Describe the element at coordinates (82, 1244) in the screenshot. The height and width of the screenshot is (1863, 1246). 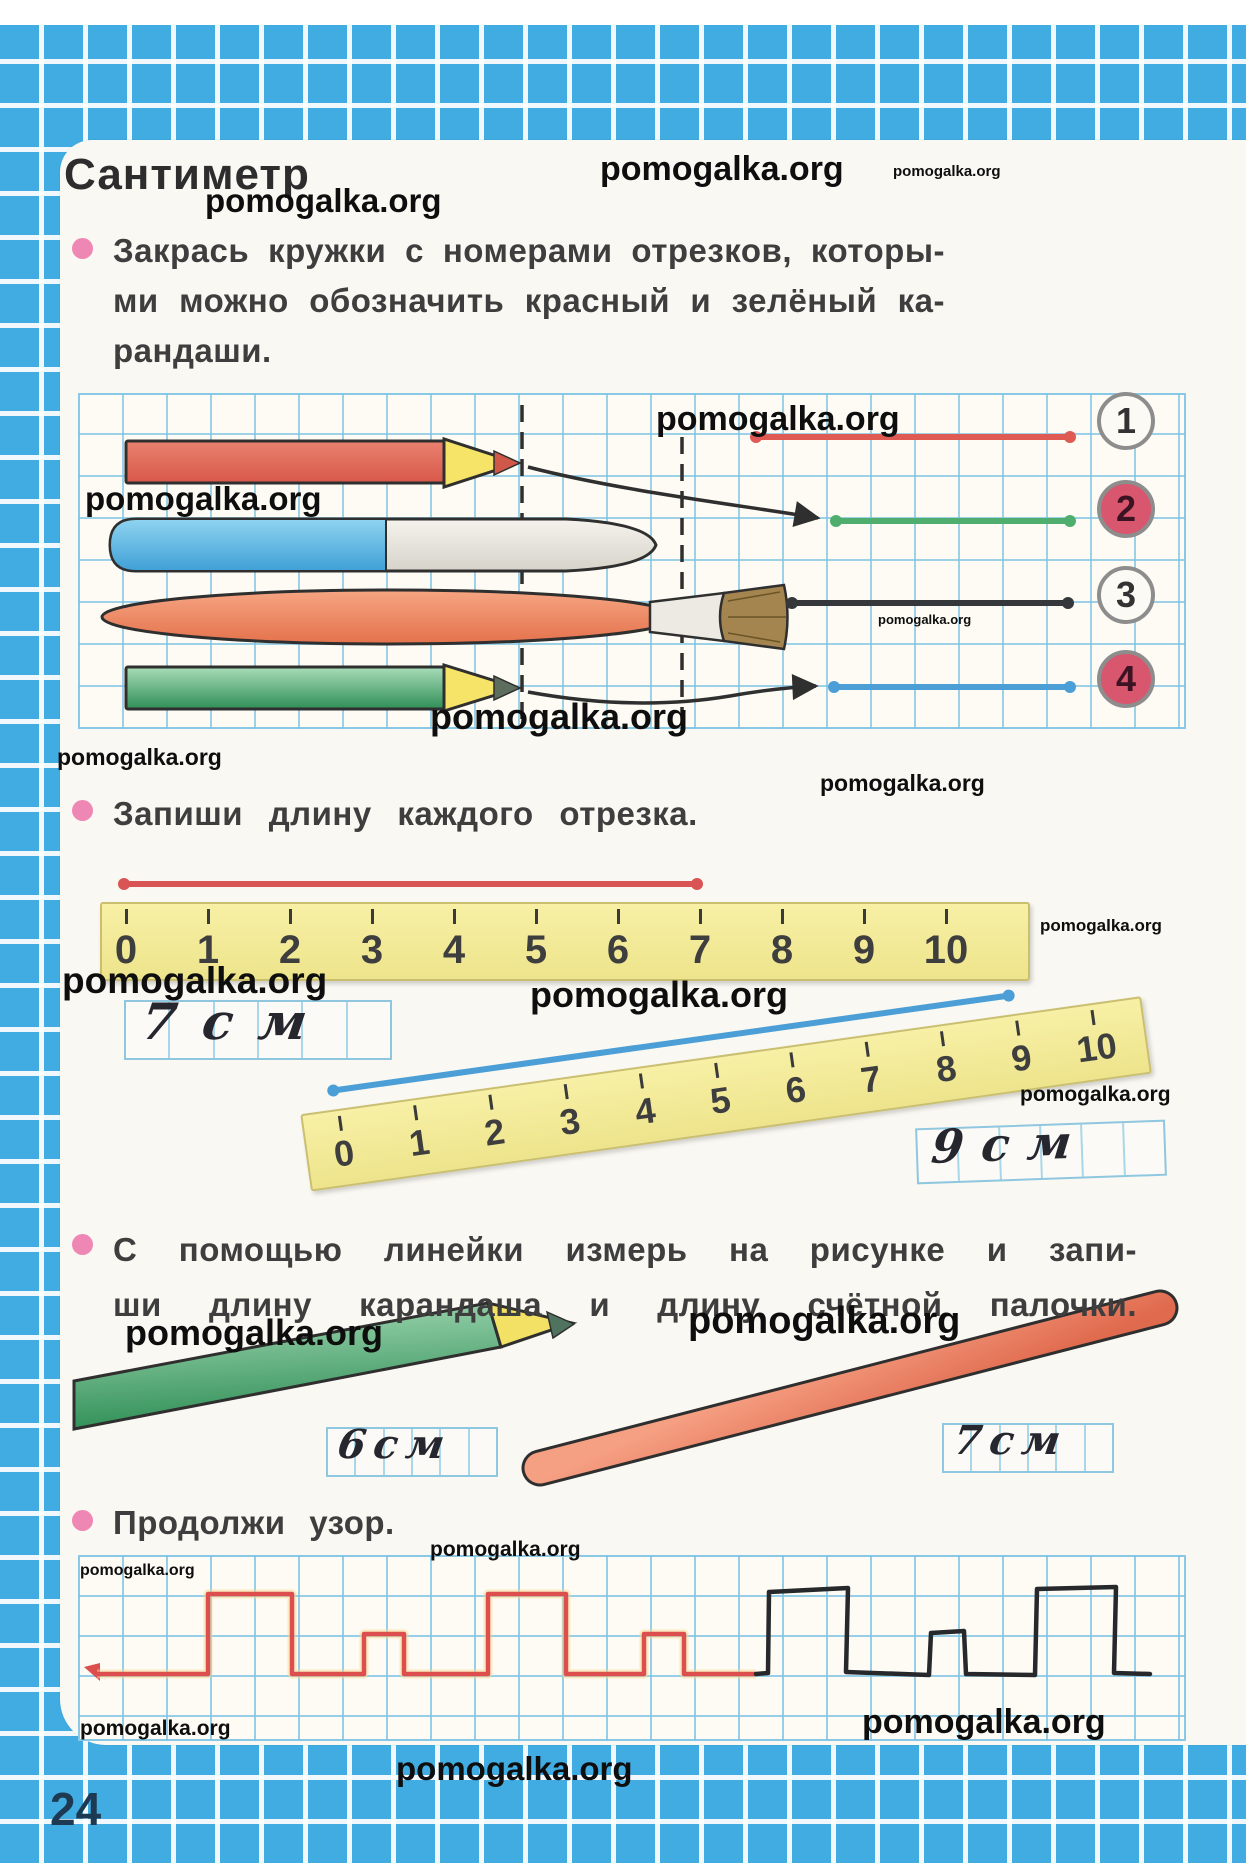
I see `task3-bullet` at that location.